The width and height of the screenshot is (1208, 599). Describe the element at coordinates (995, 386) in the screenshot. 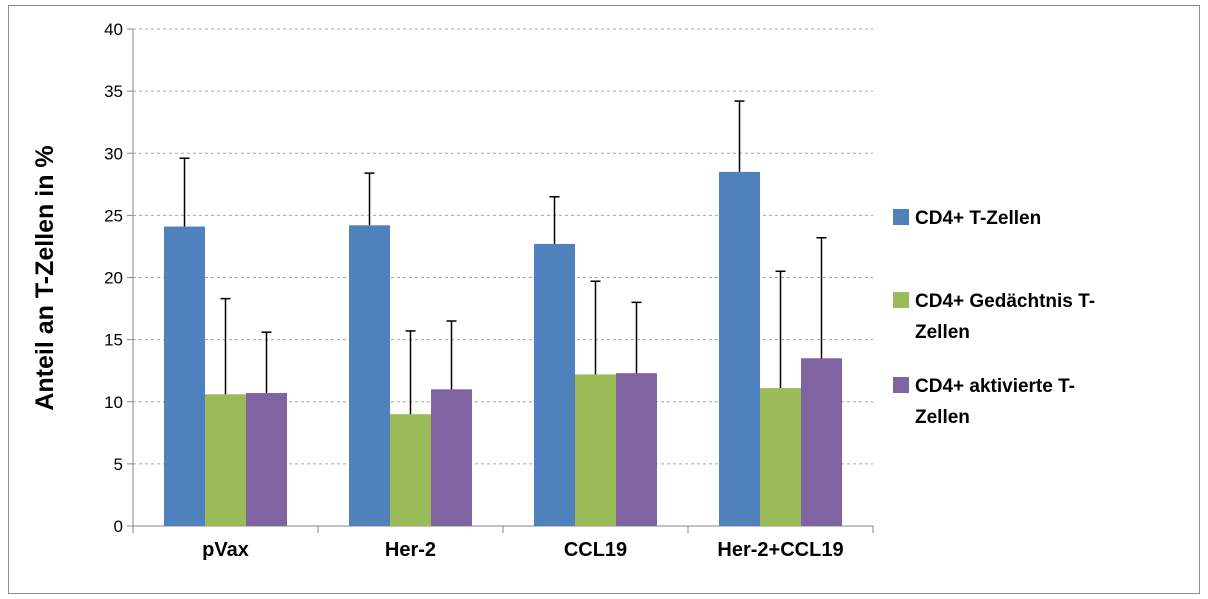

I see `legend-label: CD4+ aktivierte T-` at that location.